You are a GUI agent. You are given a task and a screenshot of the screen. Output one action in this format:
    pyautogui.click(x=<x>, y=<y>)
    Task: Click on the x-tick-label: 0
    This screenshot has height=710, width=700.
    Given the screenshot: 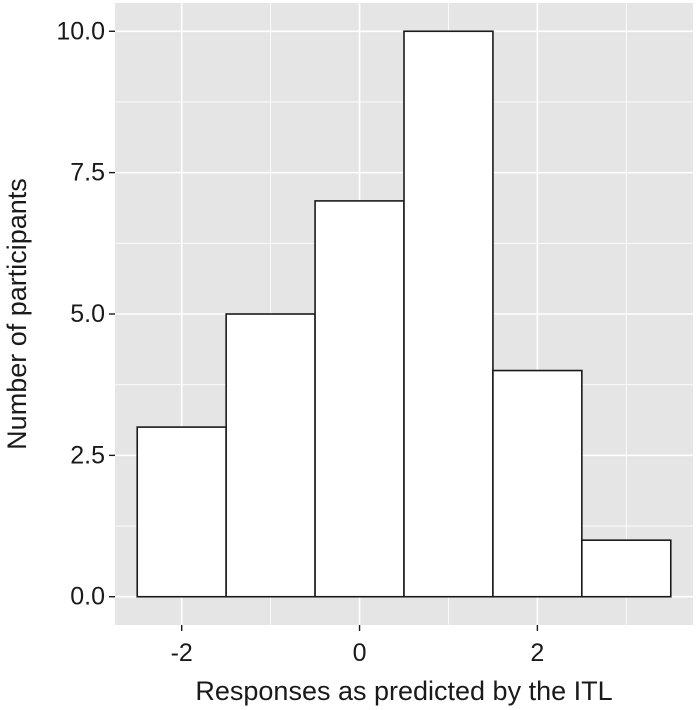 What is the action you would take?
    pyautogui.click(x=360, y=653)
    